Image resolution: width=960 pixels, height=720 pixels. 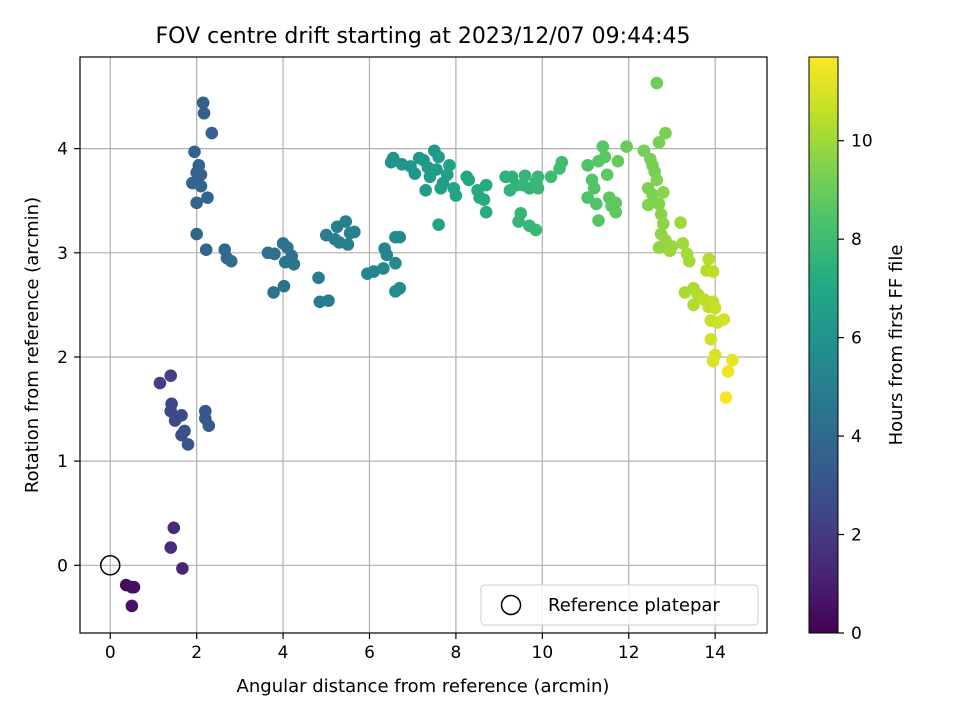 I want to click on x-tick-label: 10, so click(x=543, y=653).